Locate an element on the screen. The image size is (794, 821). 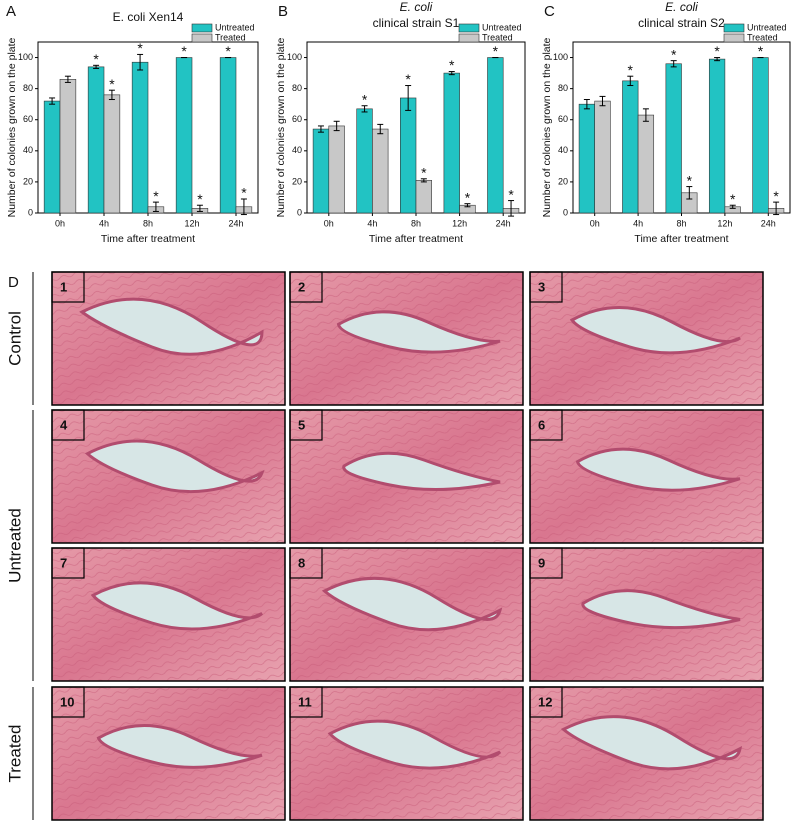
panel-label: C is located at coordinates (549, 11).